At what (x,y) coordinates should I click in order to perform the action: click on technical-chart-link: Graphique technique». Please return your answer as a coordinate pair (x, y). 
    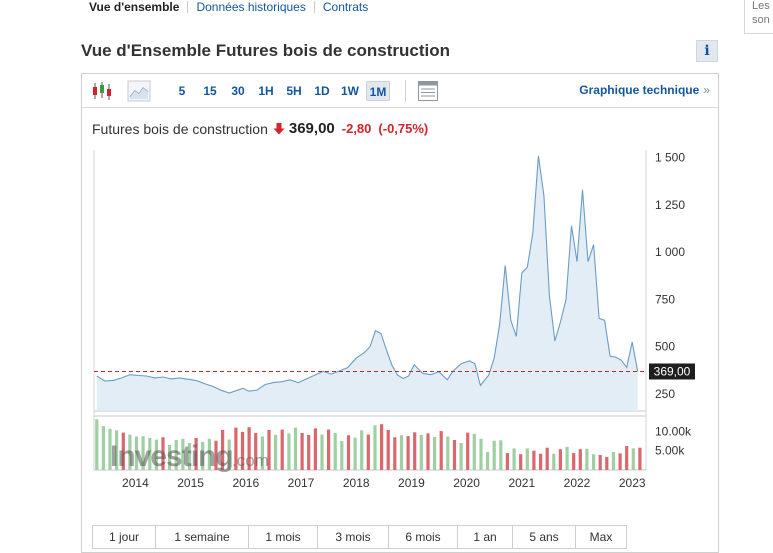
    Looking at the image, I should click on (644, 90).